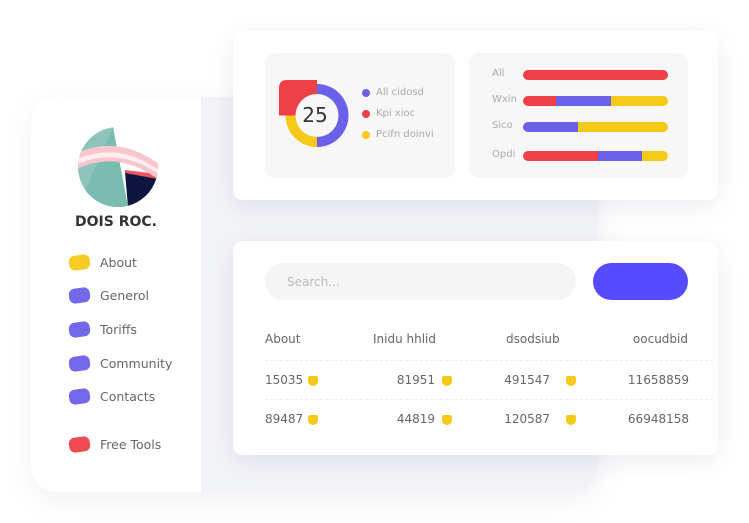  Describe the element at coordinates (128, 396) in the screenshot. I see `sidebar-item-label: Contacts` at that location.